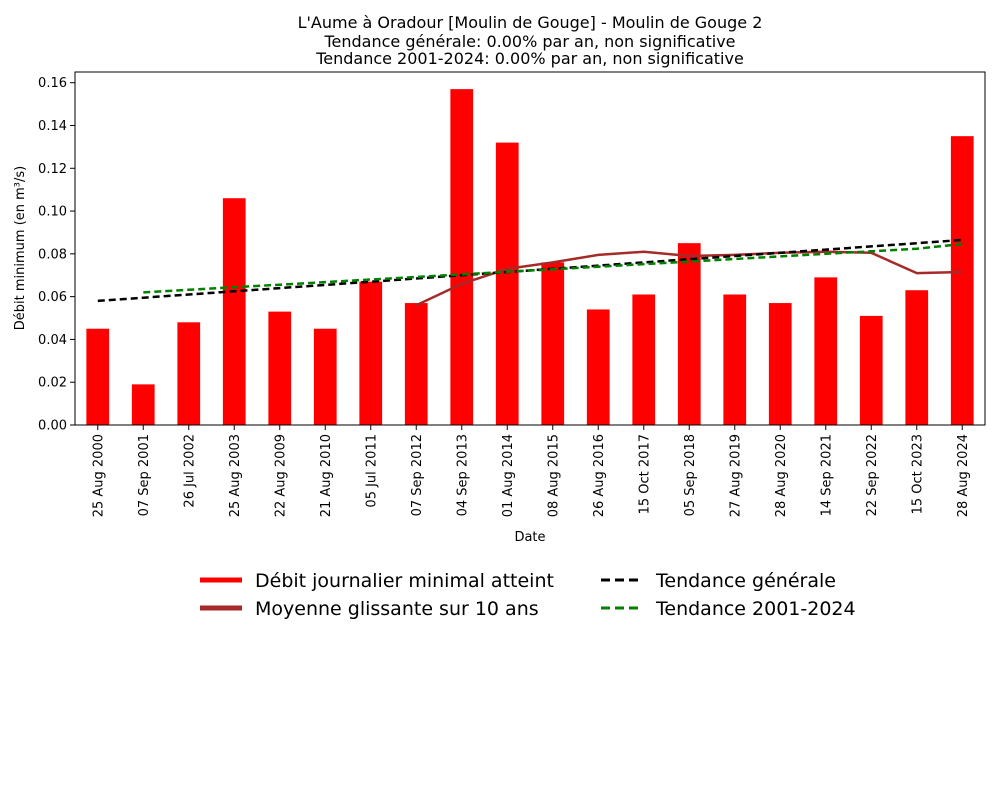 The height and width of the screenshot is (800, 1000). I want to click on x-tick-label: 15 Oct 2023, so click(917, 474).